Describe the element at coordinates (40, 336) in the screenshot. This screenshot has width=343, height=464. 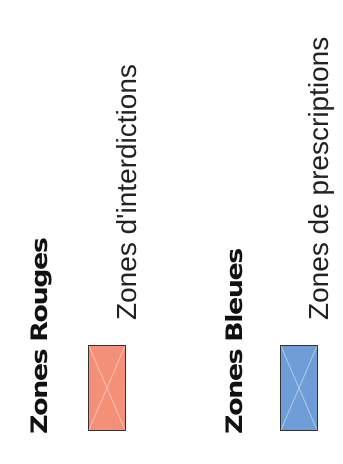
I see `legend-title-red-zones: Zones Rouges` at that location.